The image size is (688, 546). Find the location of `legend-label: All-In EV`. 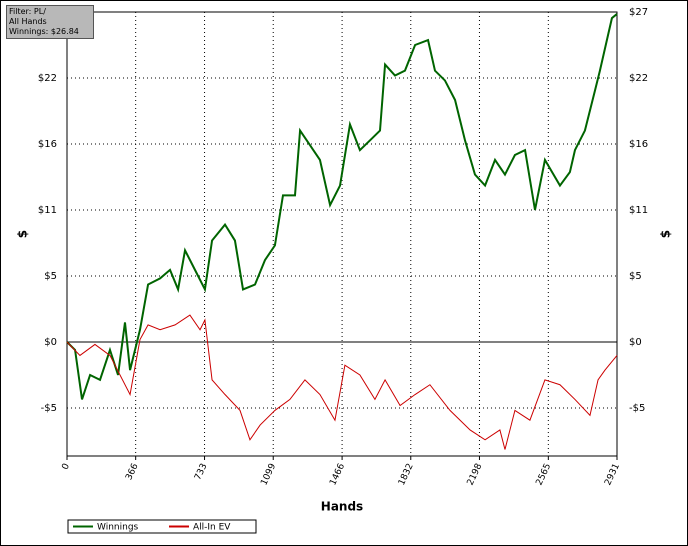

legend-label: All-In EV is located at coordinates (212, 528).